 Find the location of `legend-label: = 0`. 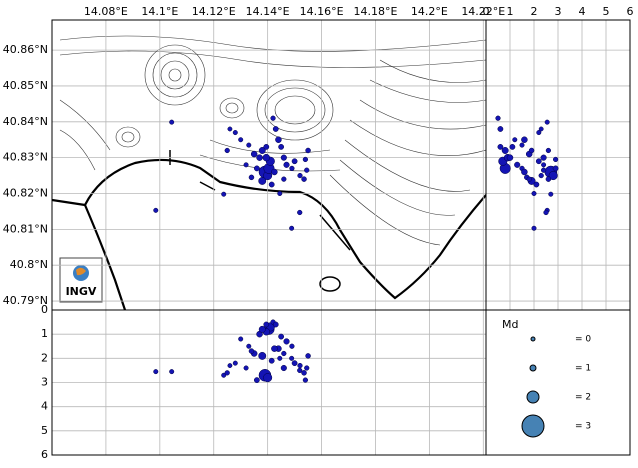

legend-label: = 0 is located at coordinates (583, 340).